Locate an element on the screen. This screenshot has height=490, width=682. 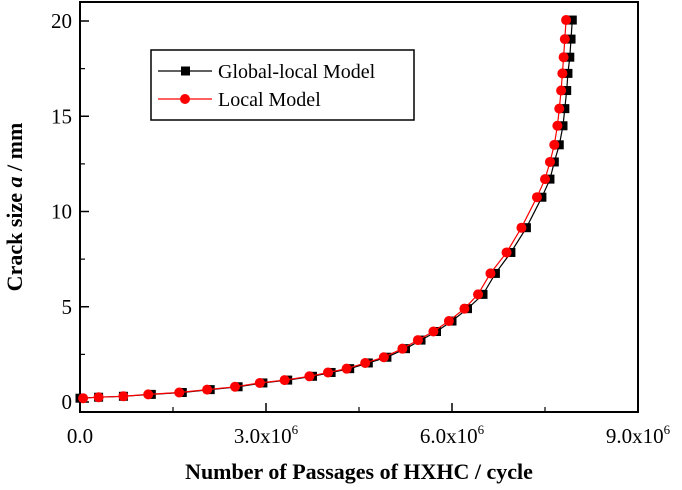
y-tick-label: 0 is located at coordinates (67, 402).